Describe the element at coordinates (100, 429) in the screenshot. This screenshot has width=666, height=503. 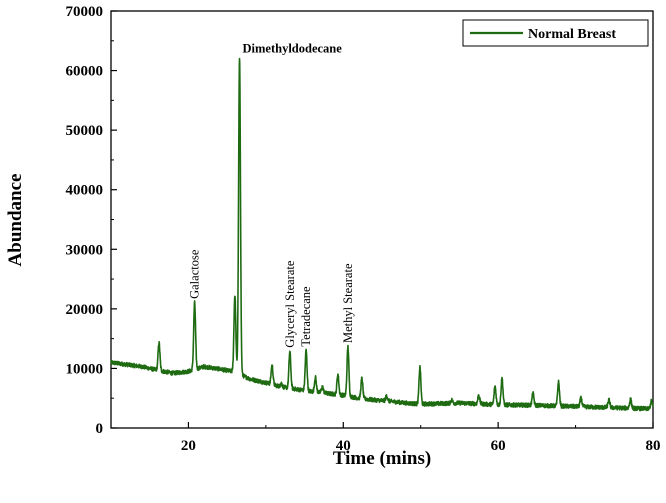
I see `y-tick-label: 0` at that location.